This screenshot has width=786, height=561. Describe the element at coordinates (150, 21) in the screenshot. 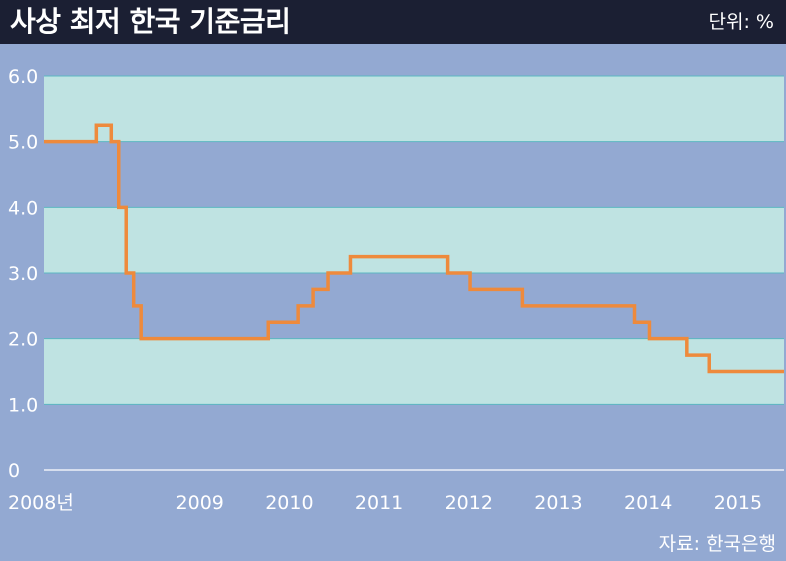

I see `page-title: 사상 최저 한국 기준금리` at that location.